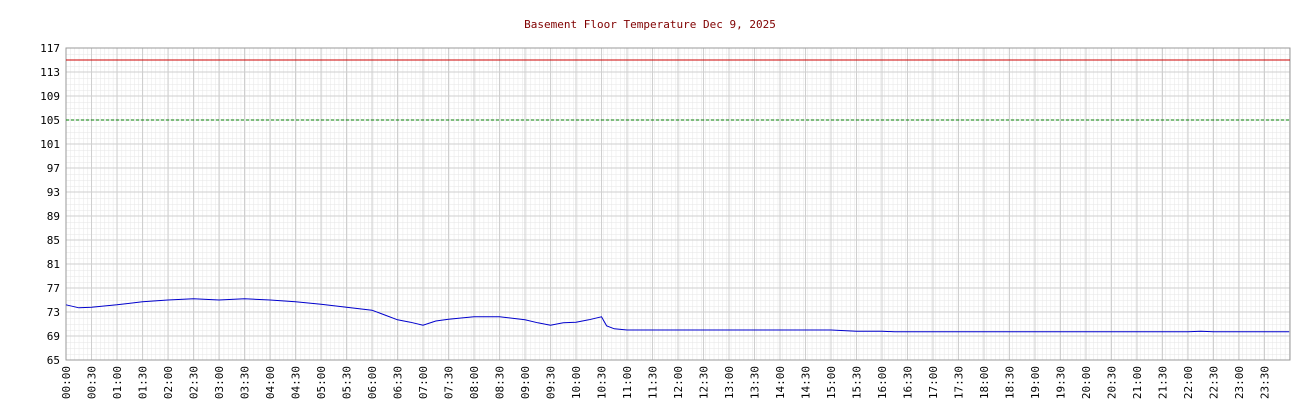 The height and width of the screenshot is (400, 1300). What do you see at coordinates (1035, 382) in the screenshot?
I see `x-tick-label: 19:00` at bounding box center [1035, 382].